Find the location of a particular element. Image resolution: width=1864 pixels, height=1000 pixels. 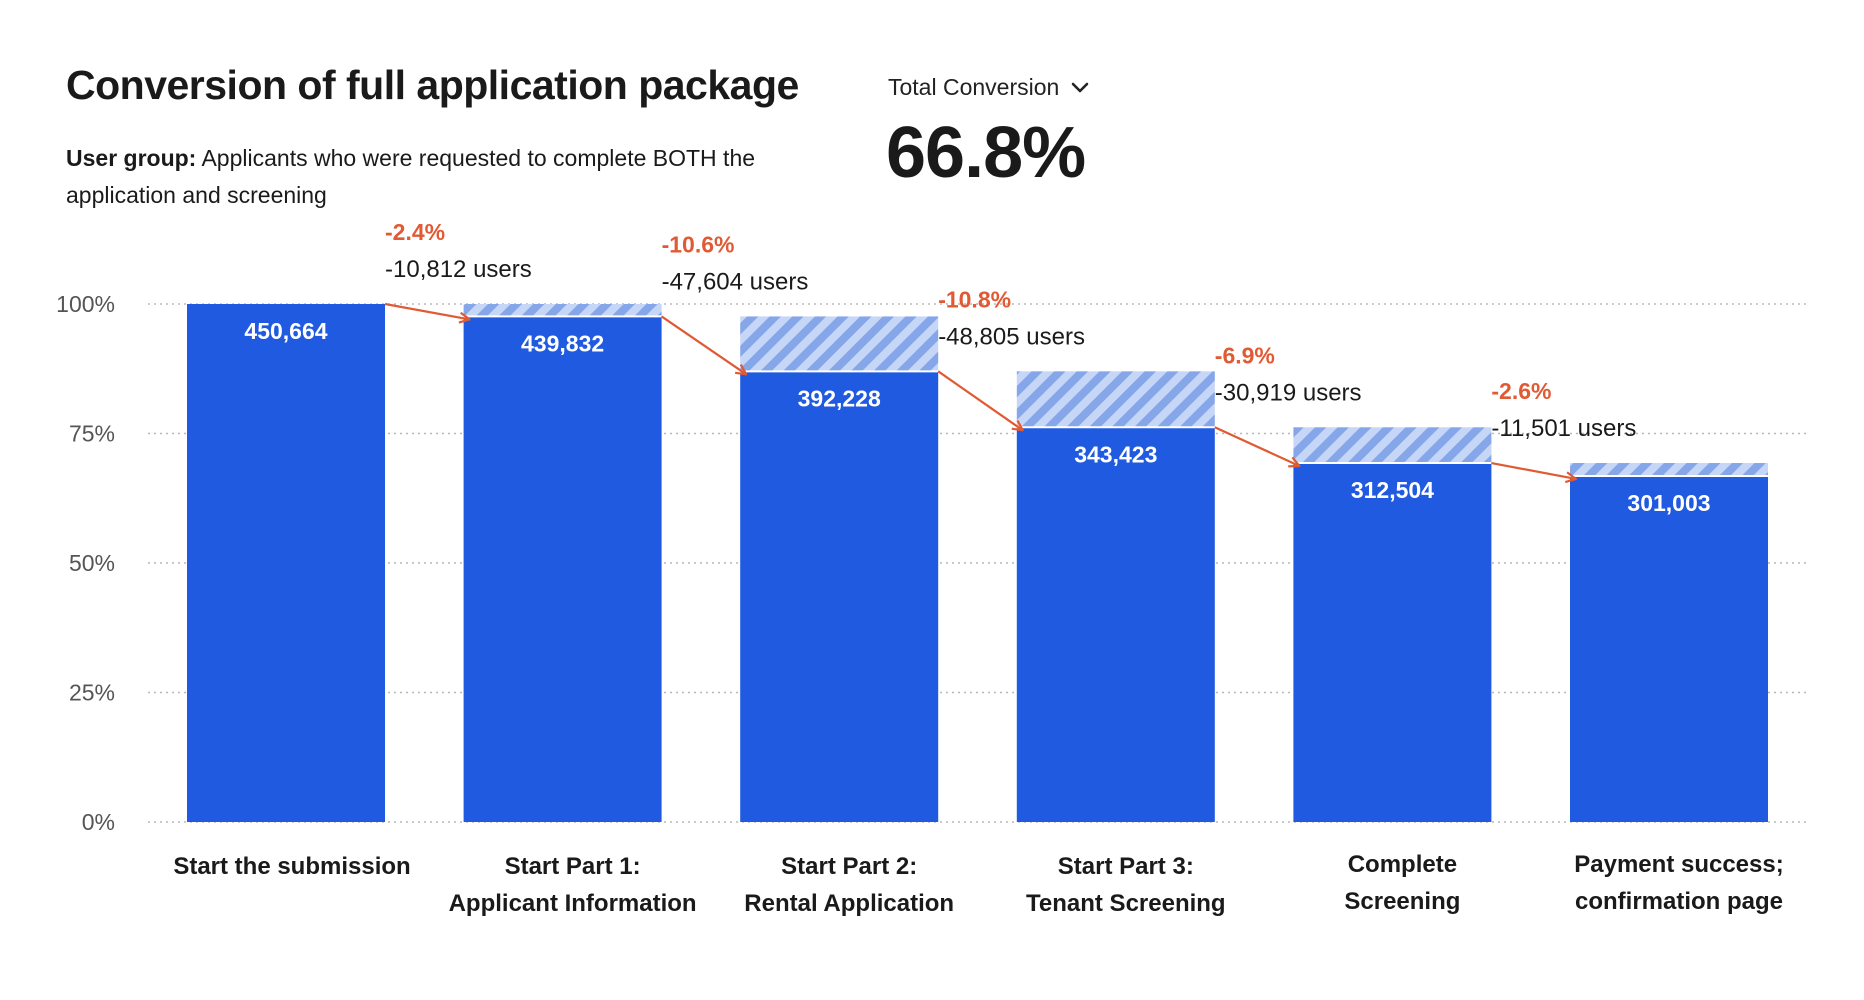

user-group-label: User group: is located at coordinates (131, 158).